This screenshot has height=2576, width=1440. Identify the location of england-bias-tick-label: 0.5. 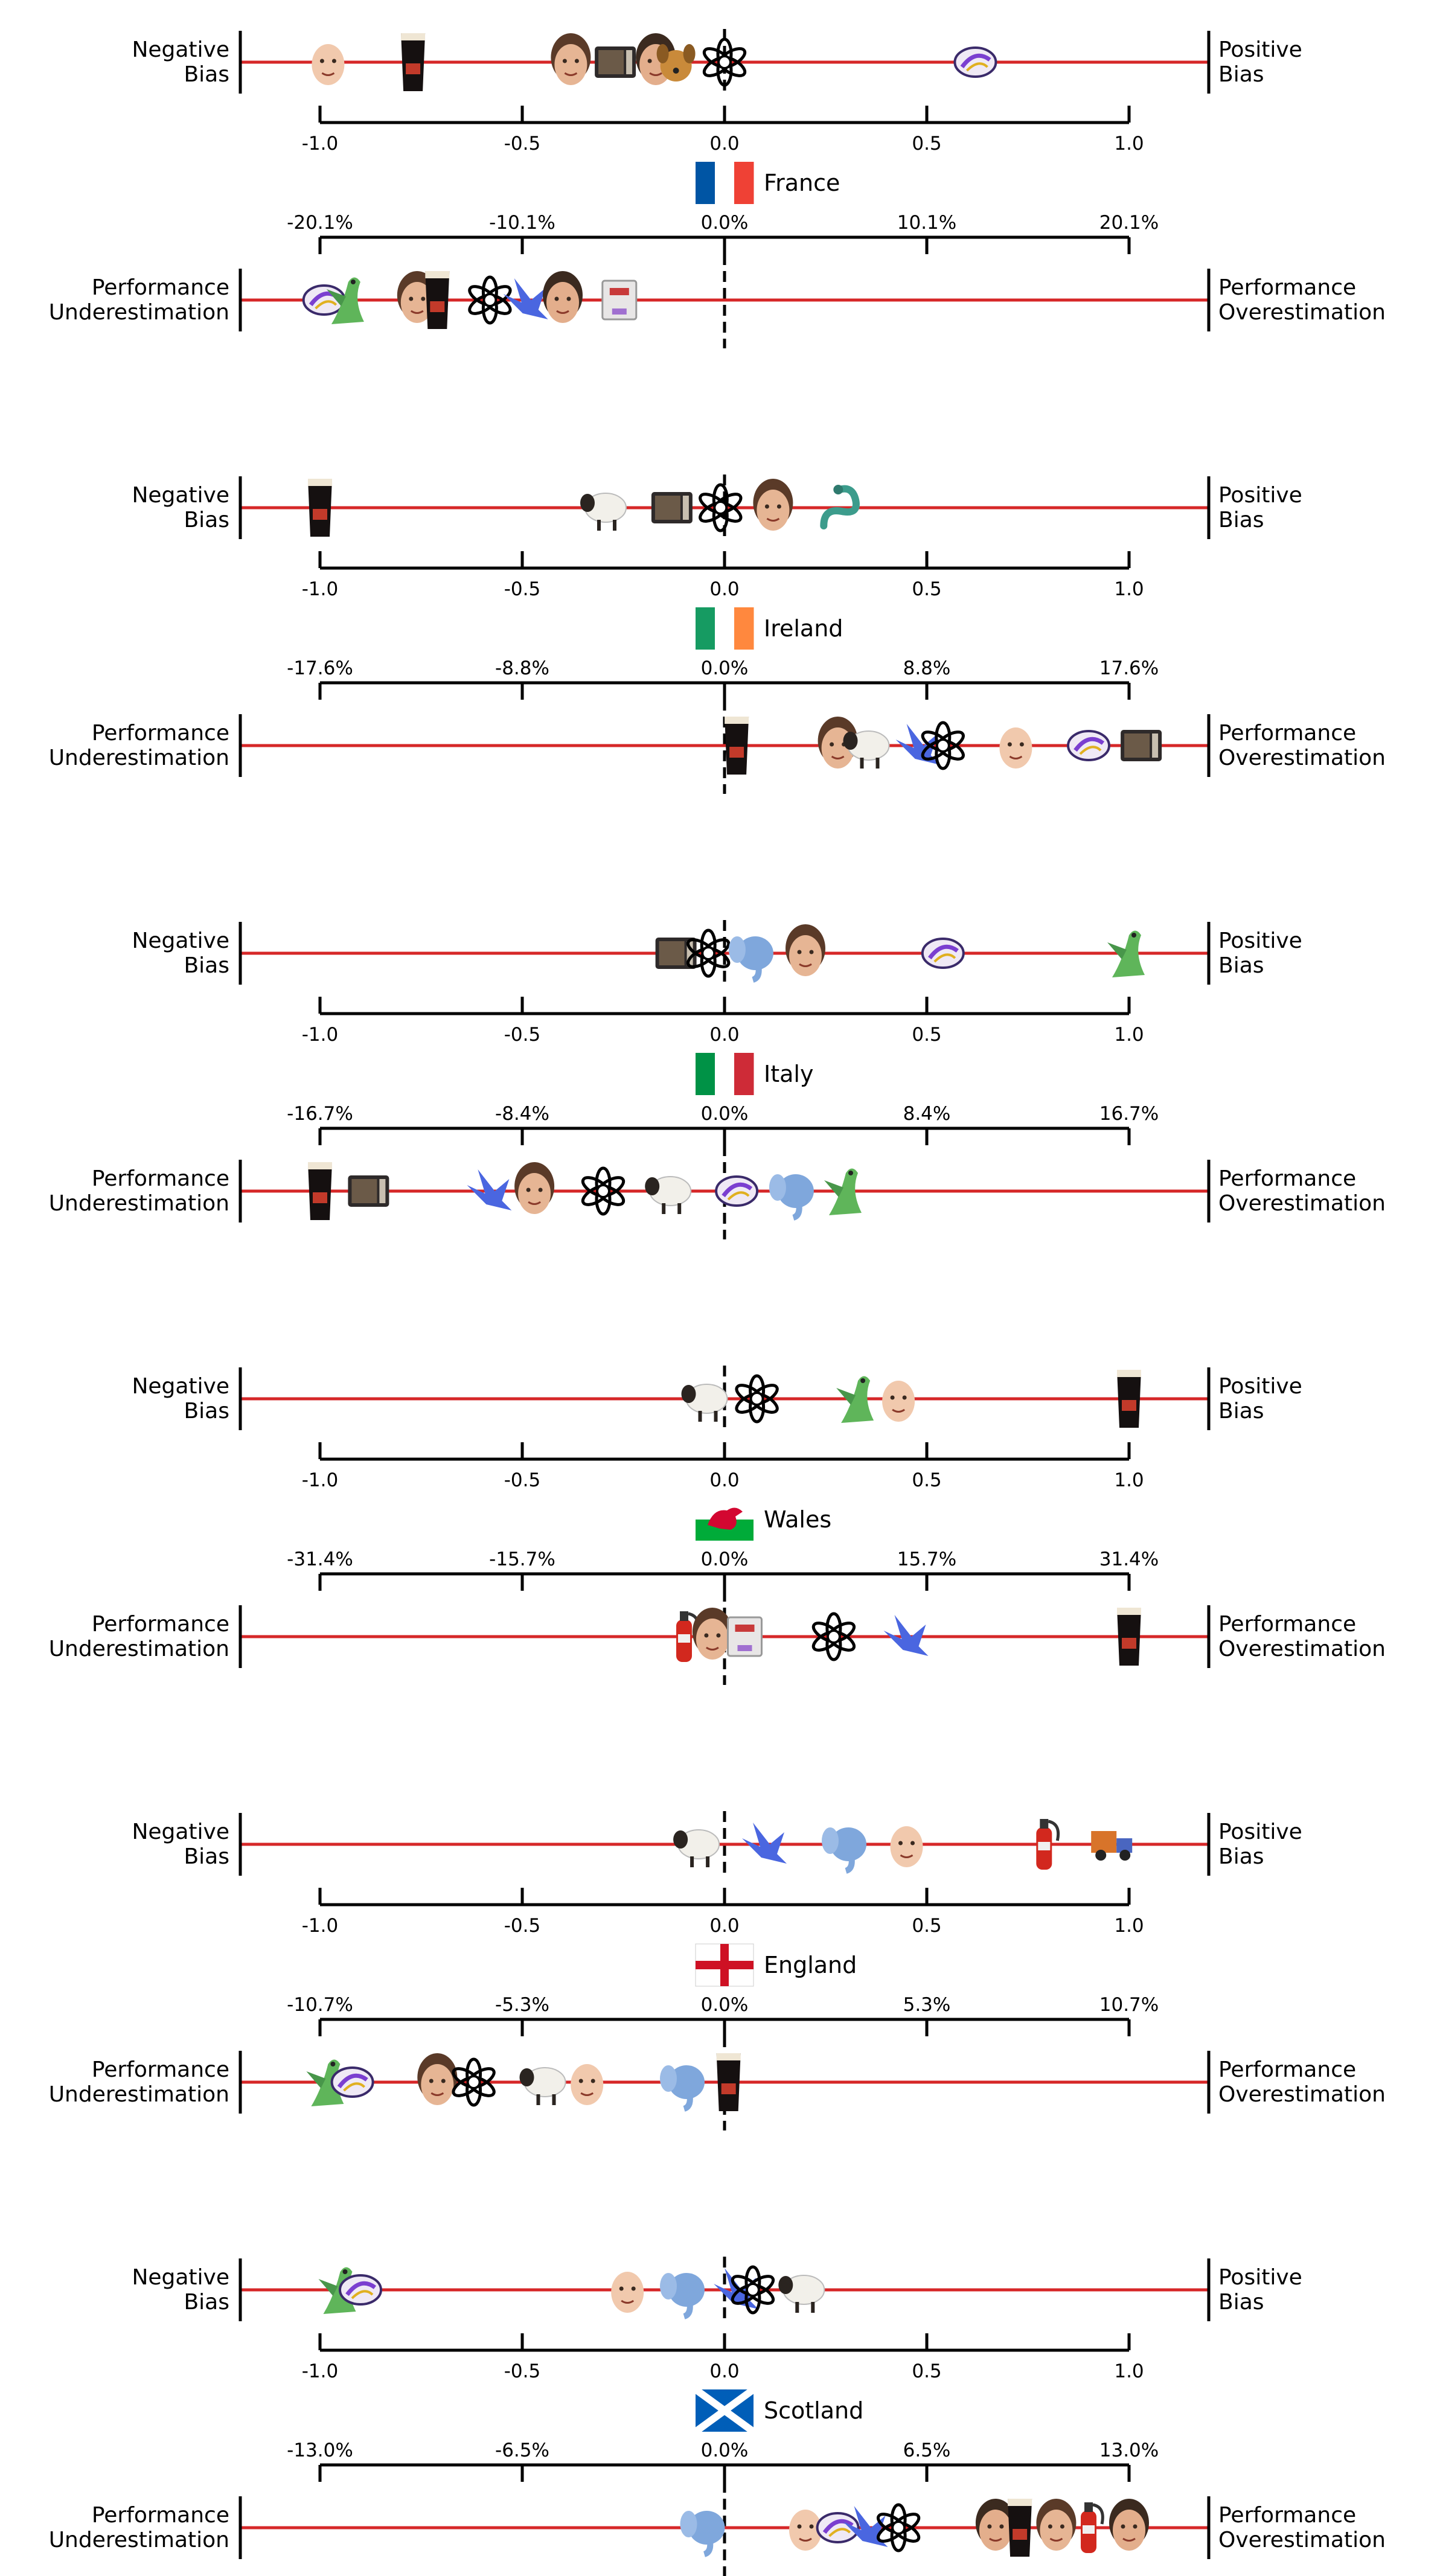
(926, 1926).